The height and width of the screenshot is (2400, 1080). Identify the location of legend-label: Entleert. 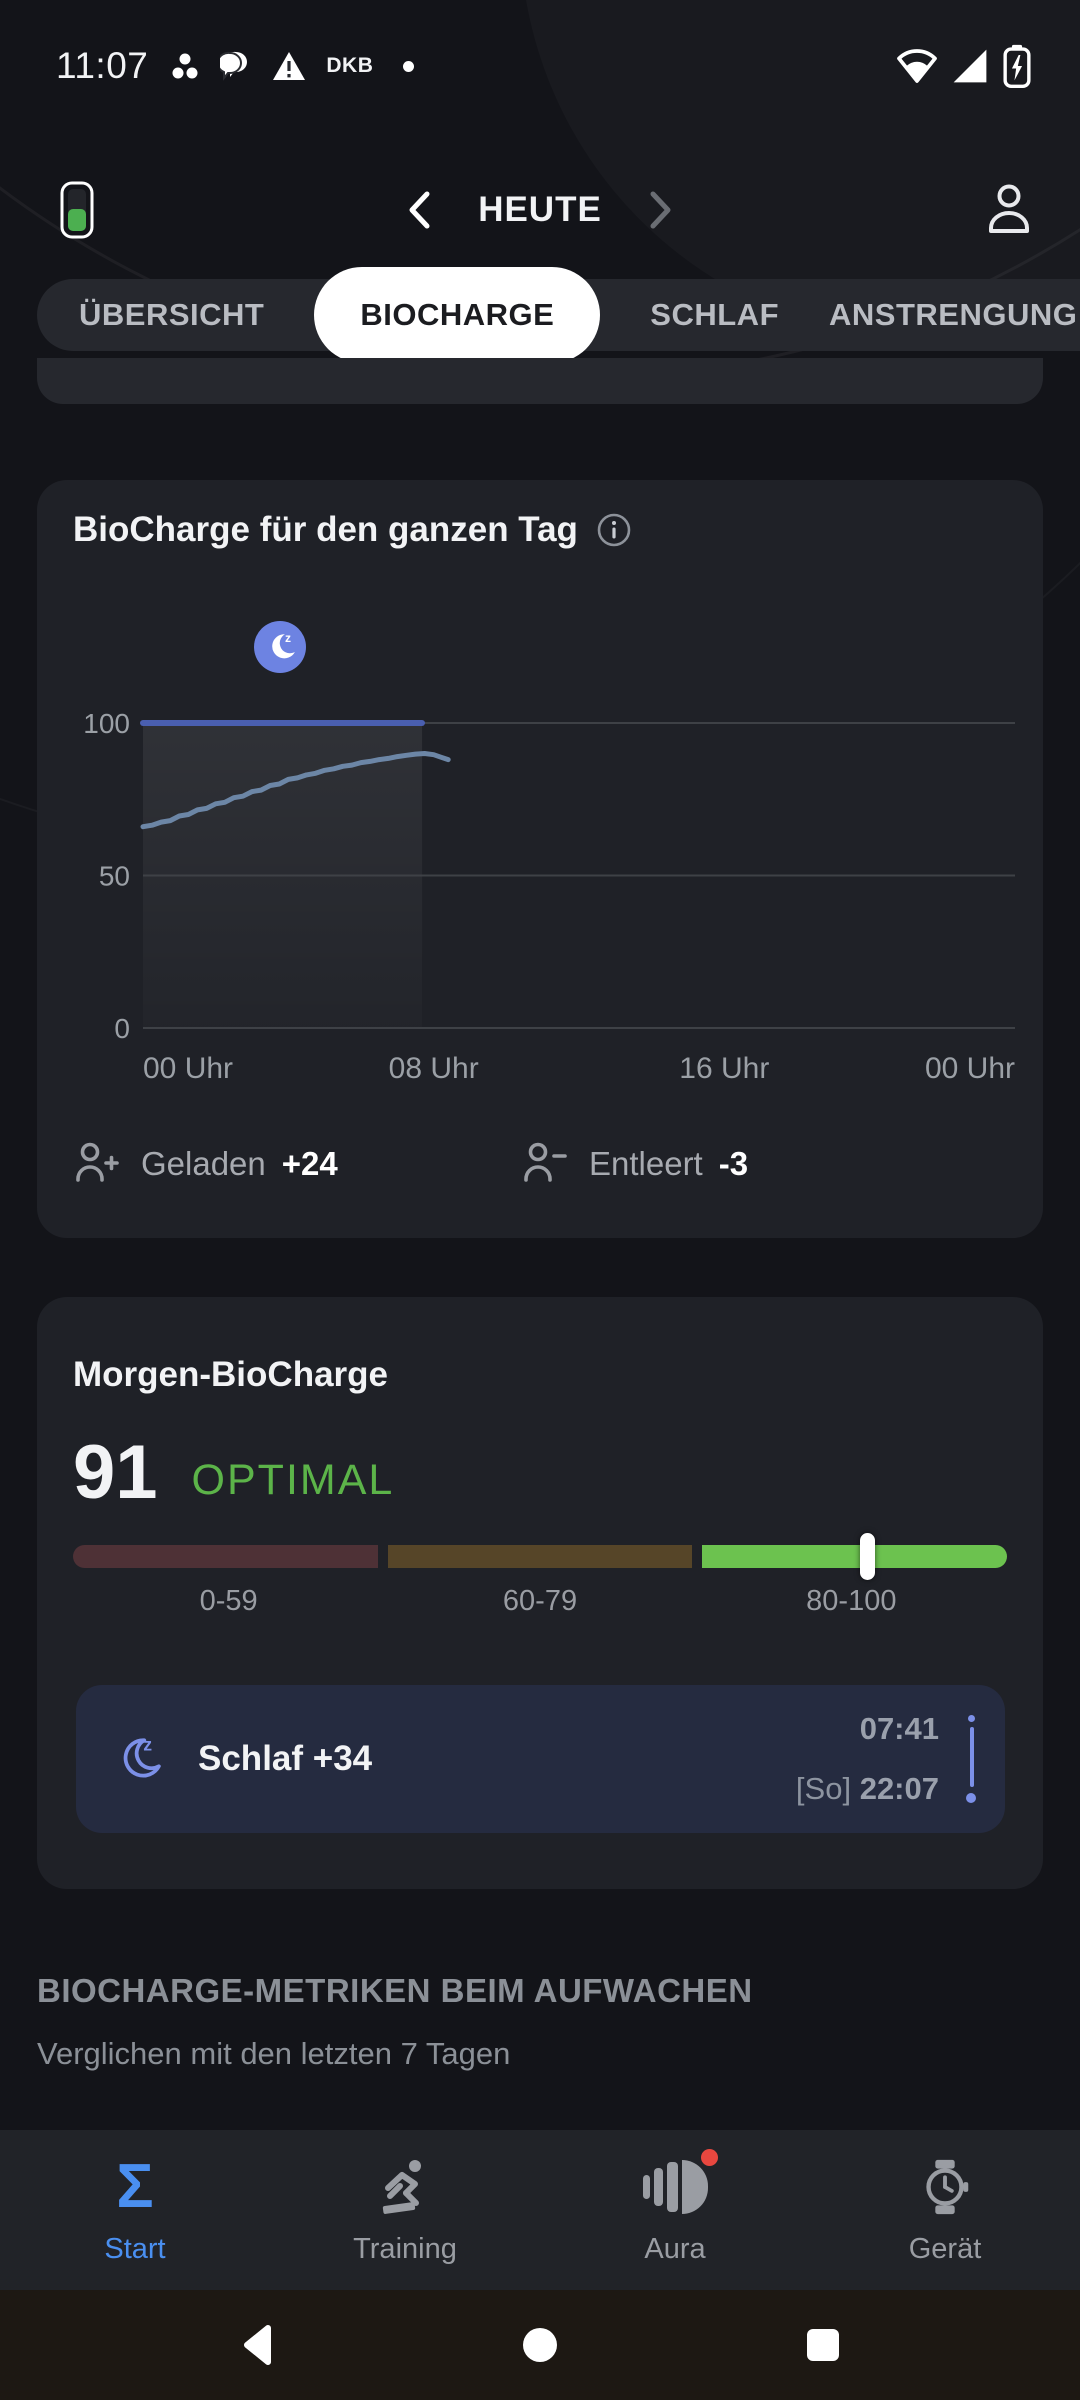
(646, 1163).